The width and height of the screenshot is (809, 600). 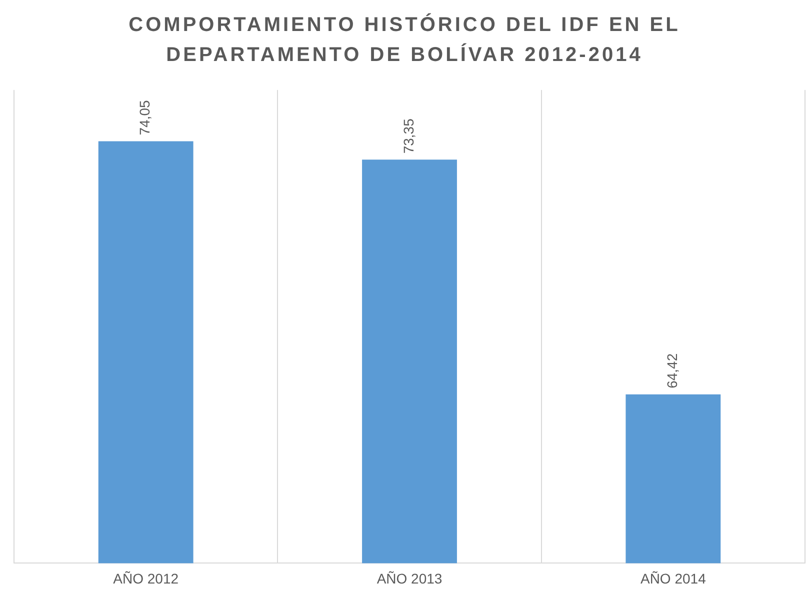 I want to click on x-tick-label: AÑO 2014, so click(x=673, y=578).